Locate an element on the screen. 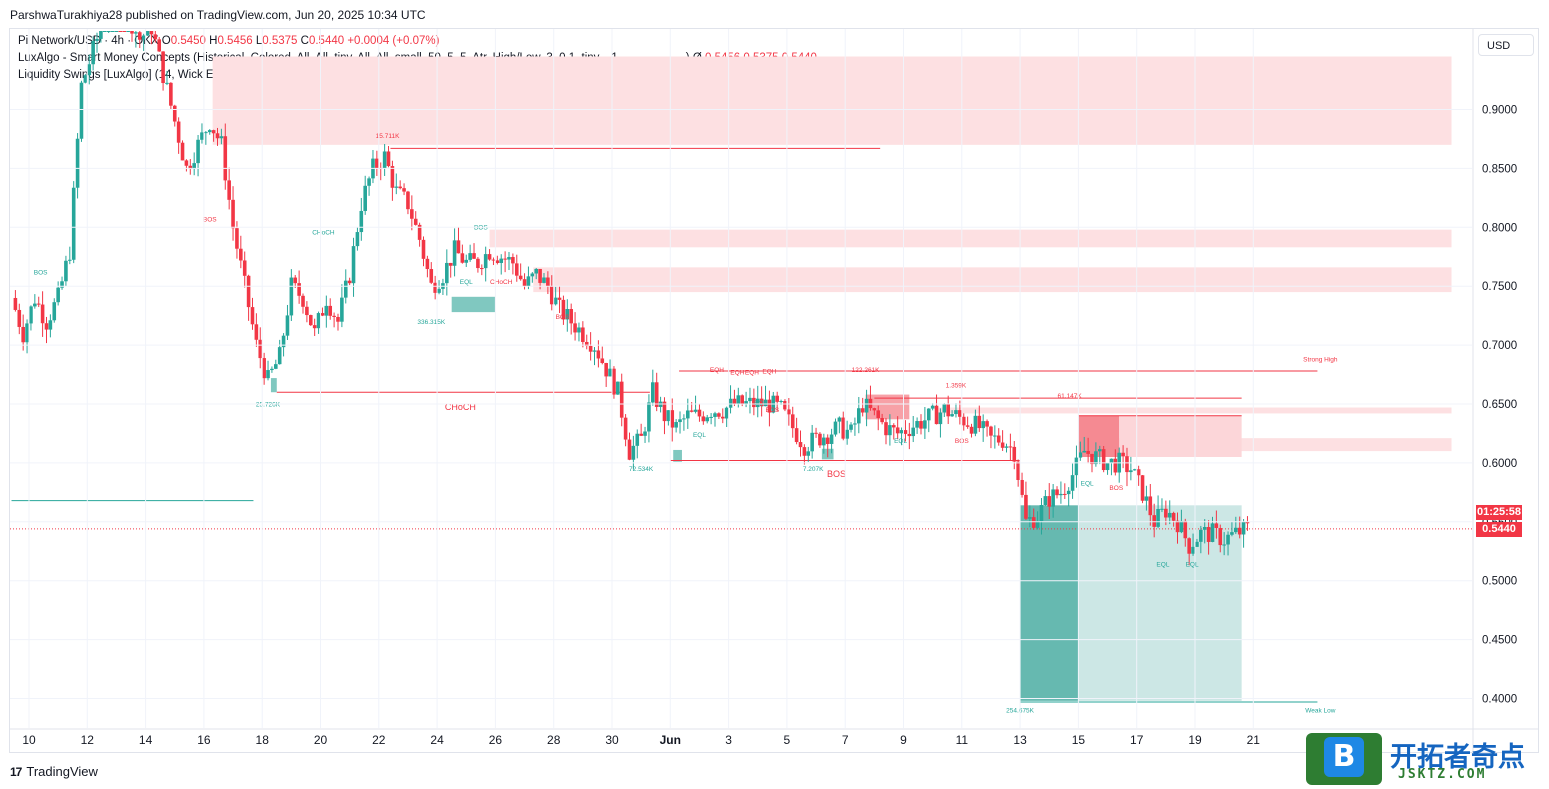 This screenshot has width=1549, height=789. countdown-tag: 01:25:58 is located at coordinates (1499, 512).